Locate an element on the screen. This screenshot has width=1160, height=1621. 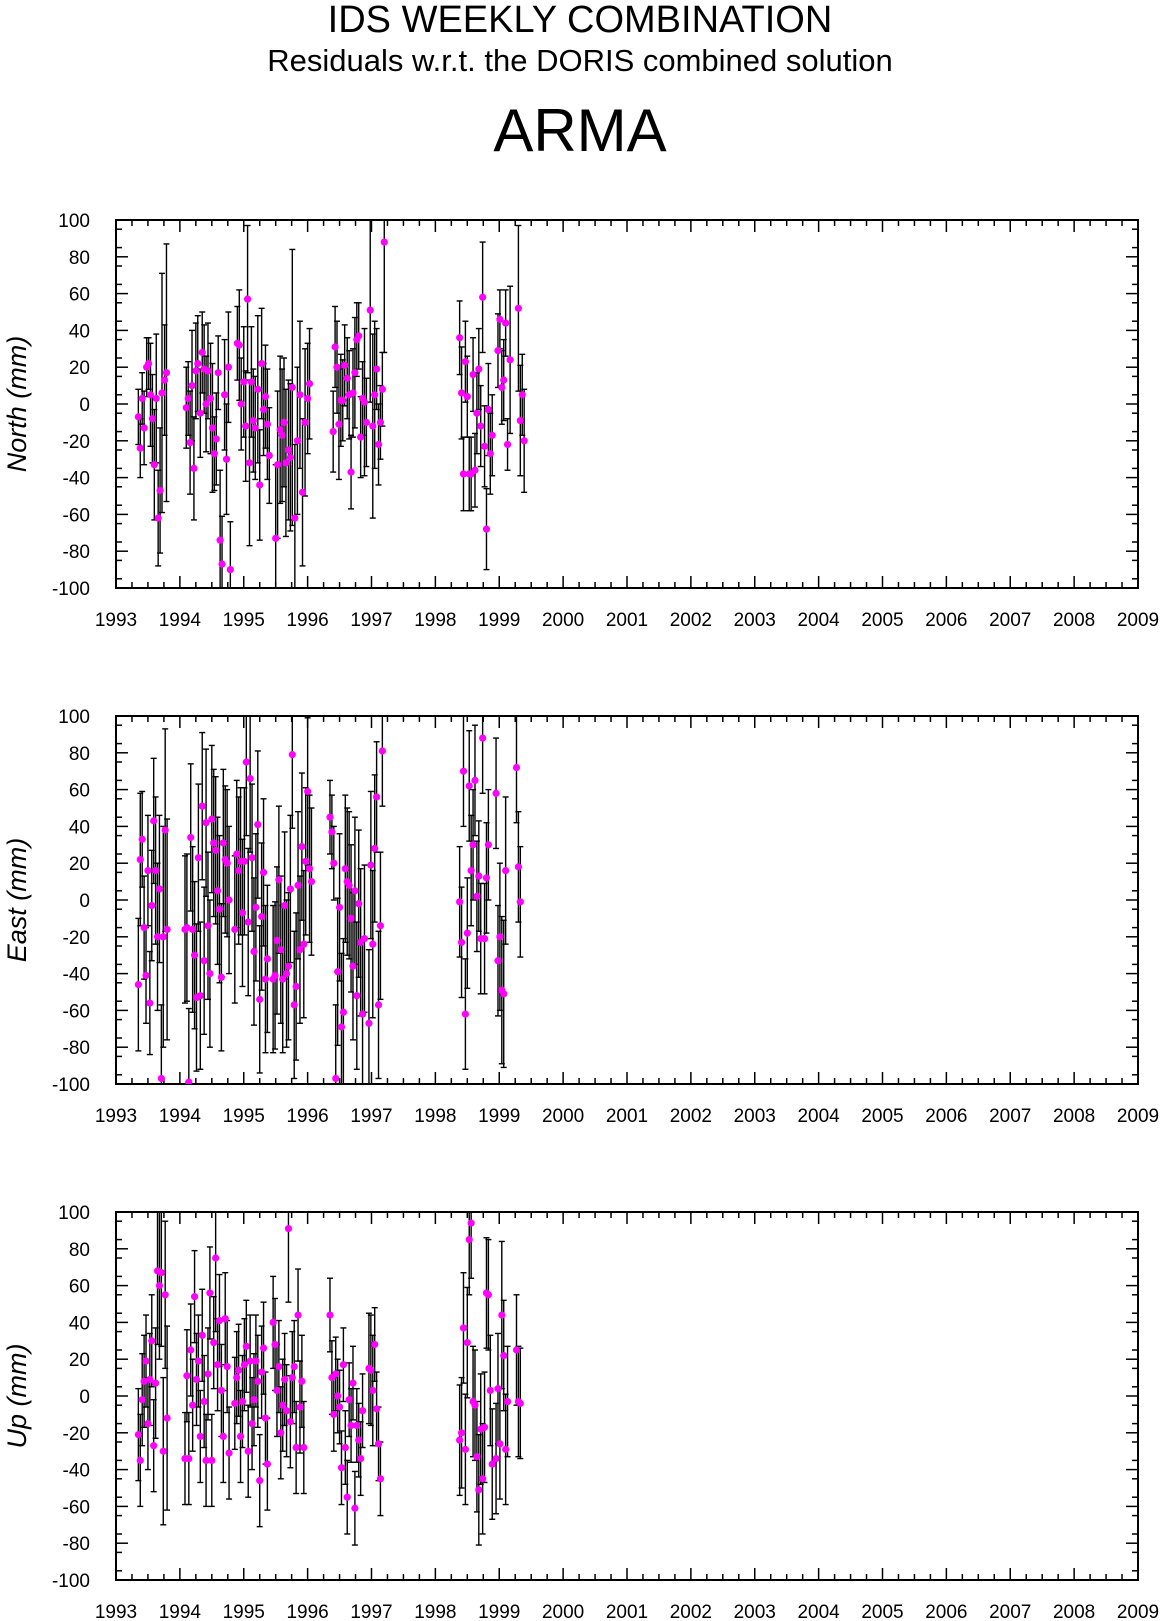
station-name: ARMA is located at coordinates (580, 130).